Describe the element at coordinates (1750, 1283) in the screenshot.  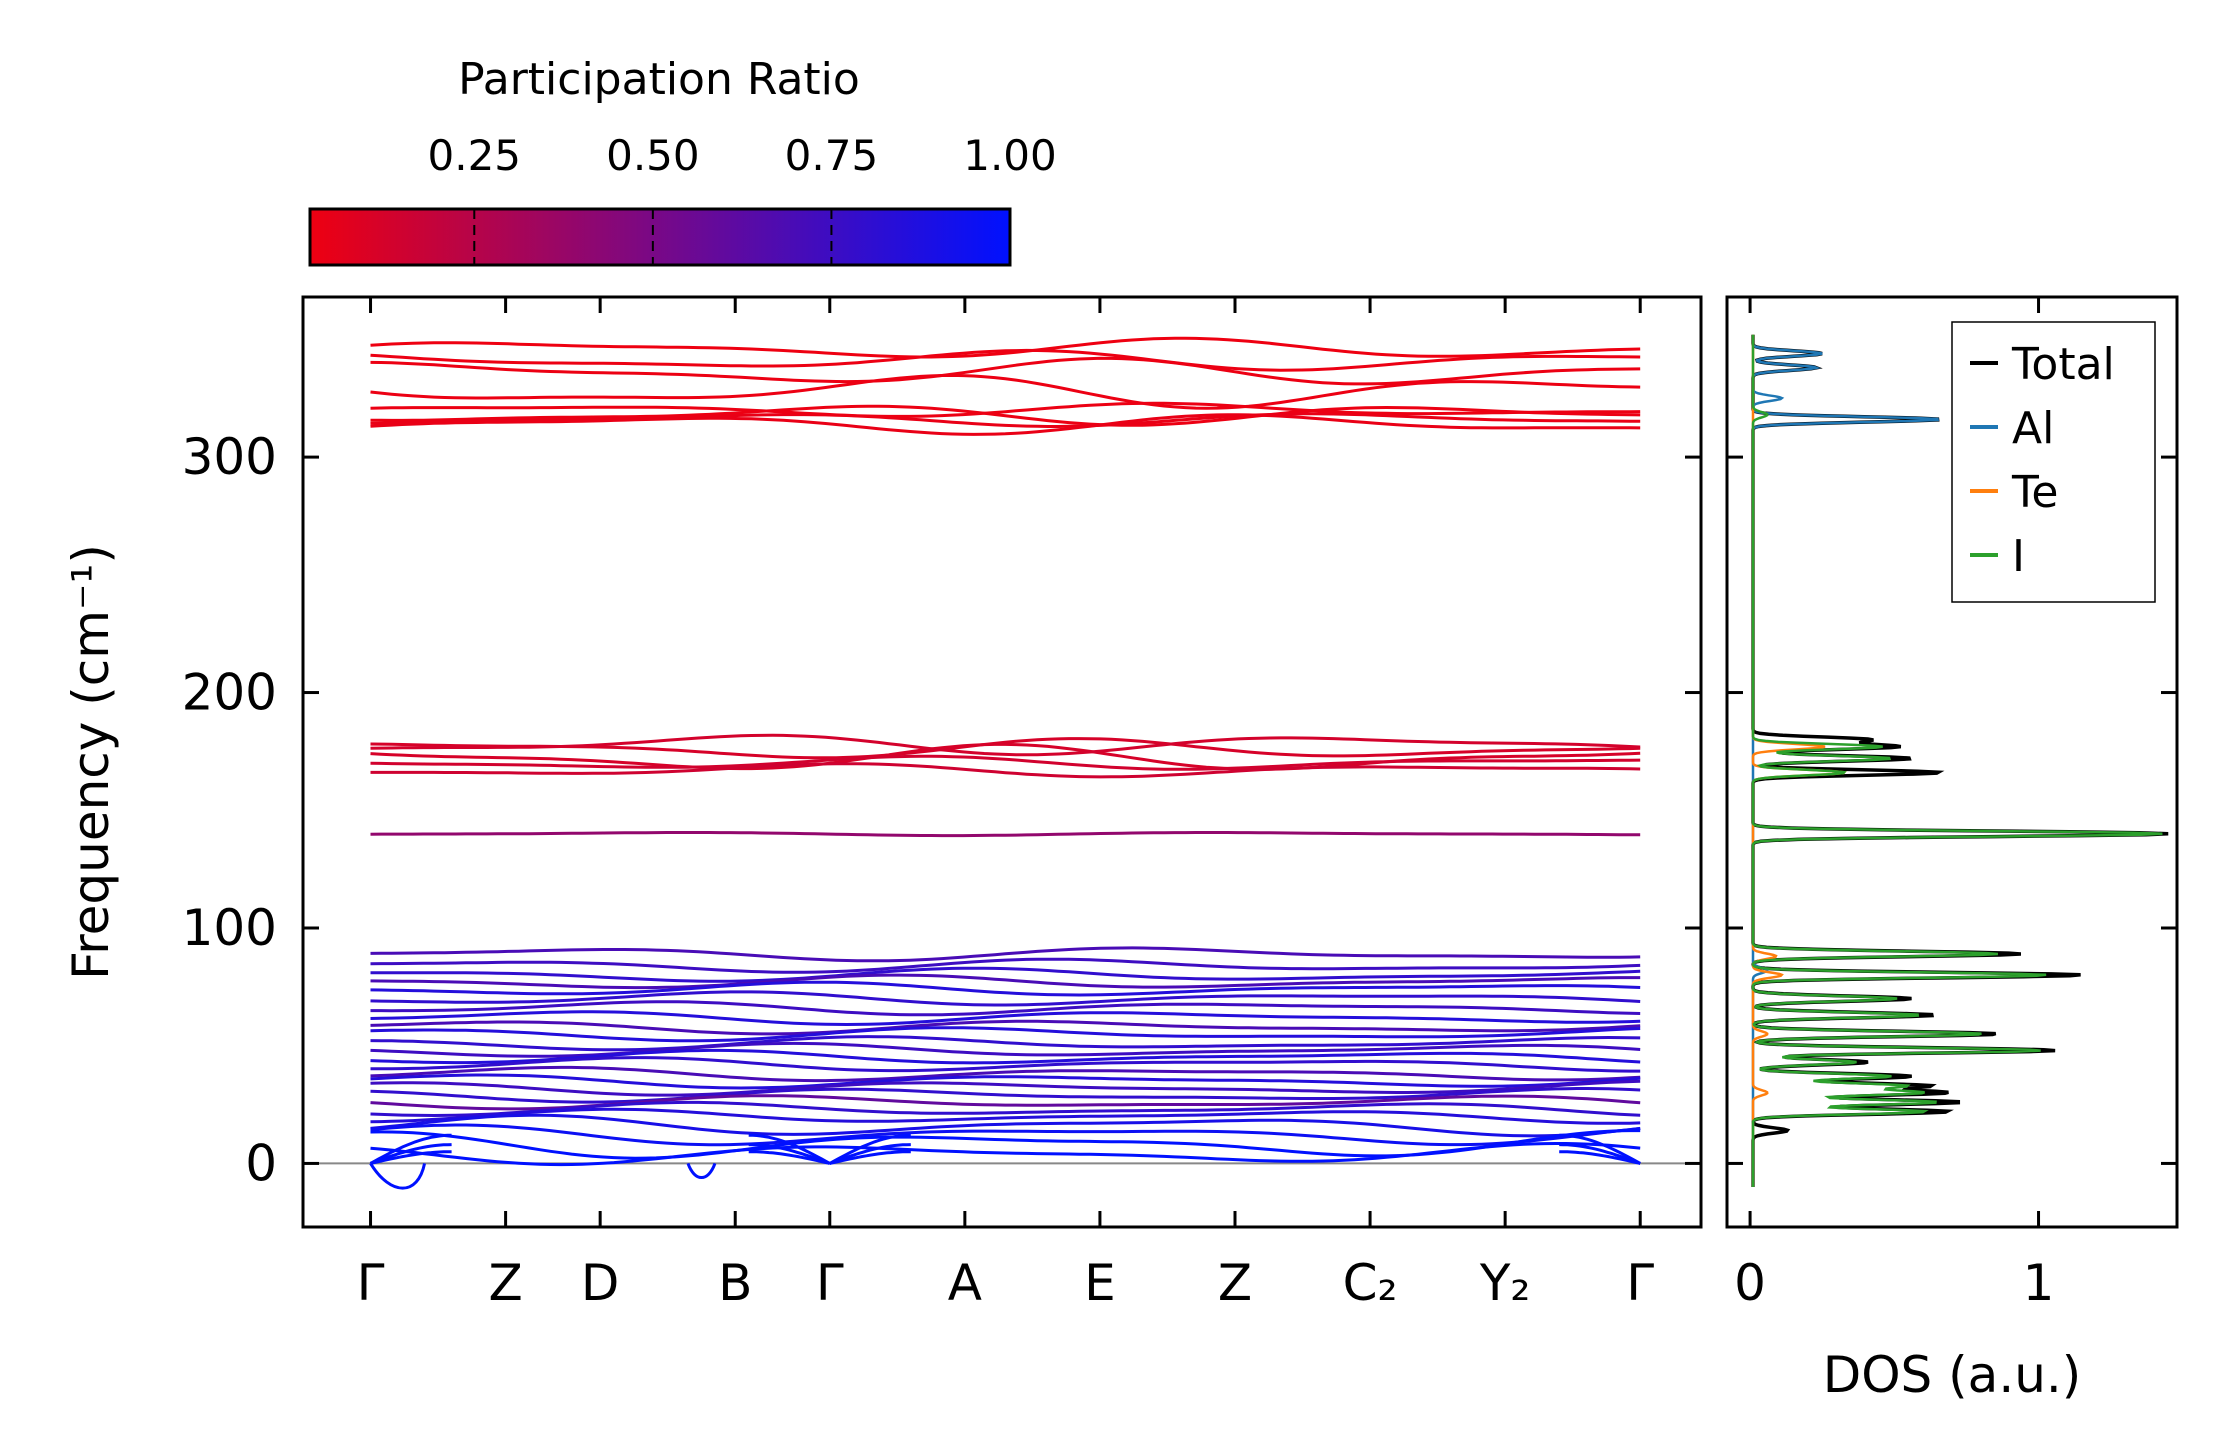
I see `dos-x-tick-label: 0` at that location.